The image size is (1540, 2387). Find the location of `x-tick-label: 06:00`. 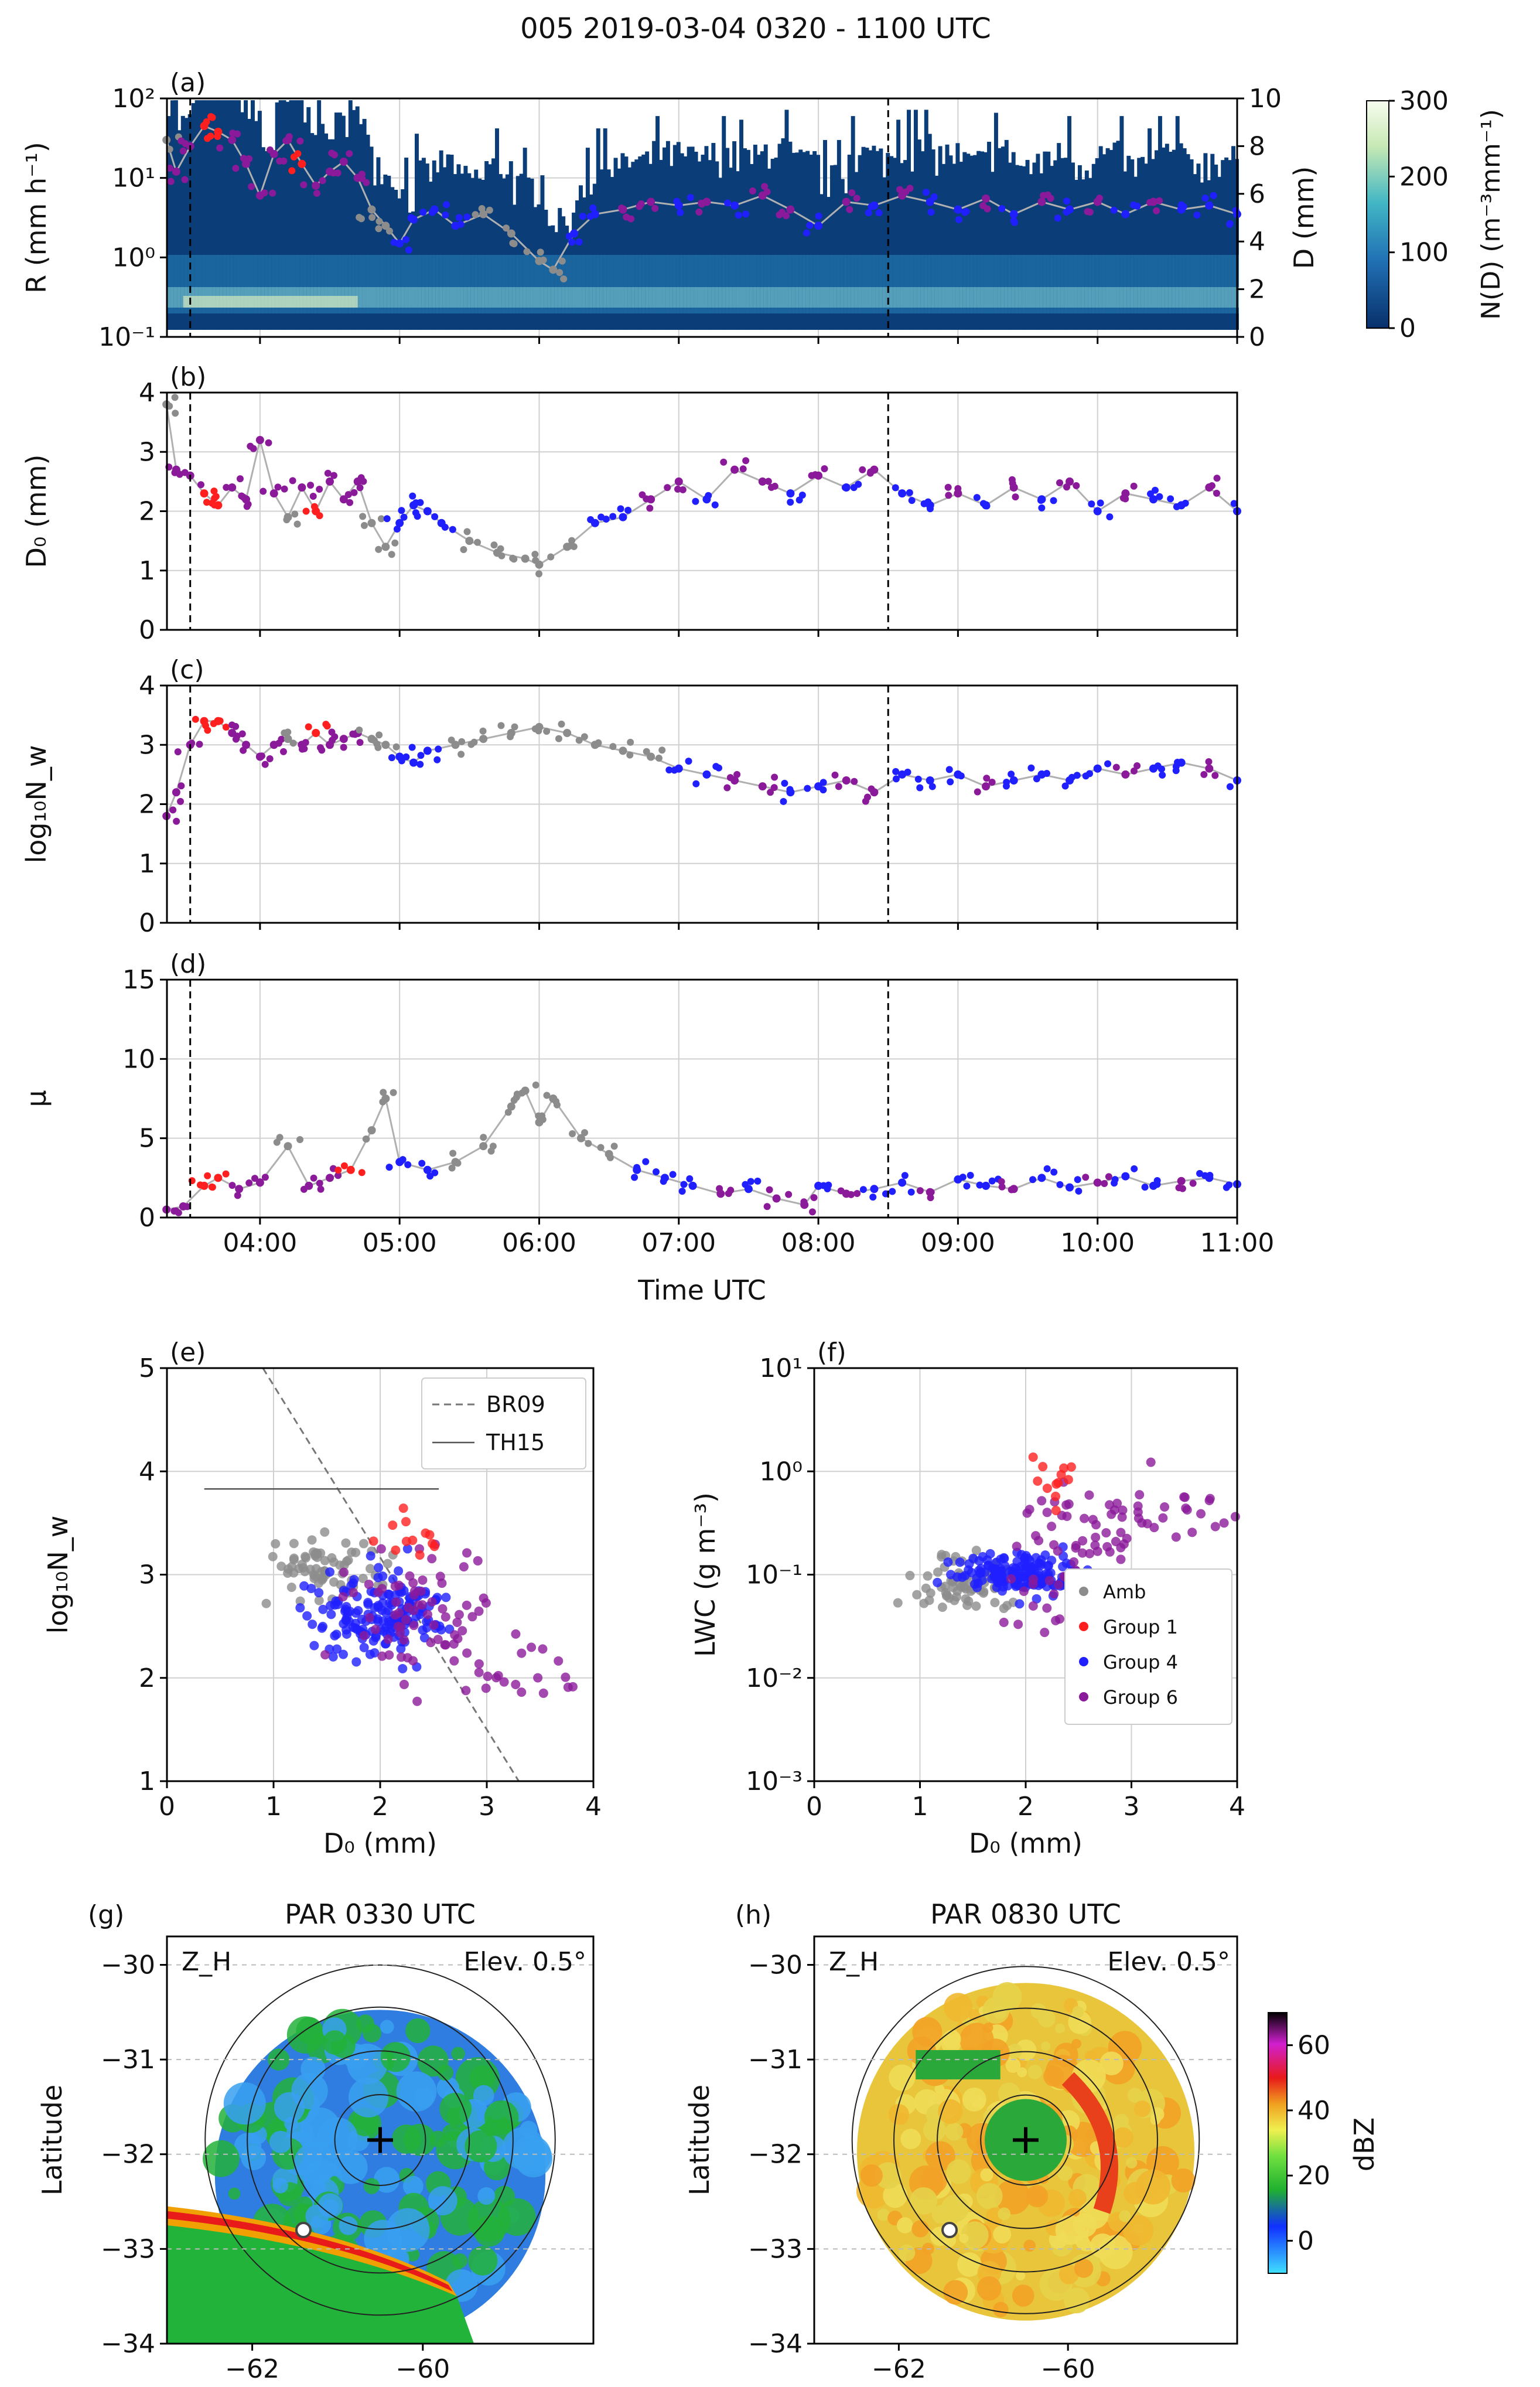

x-tick-label: 06:00 is located at coordinates (539, 1243).